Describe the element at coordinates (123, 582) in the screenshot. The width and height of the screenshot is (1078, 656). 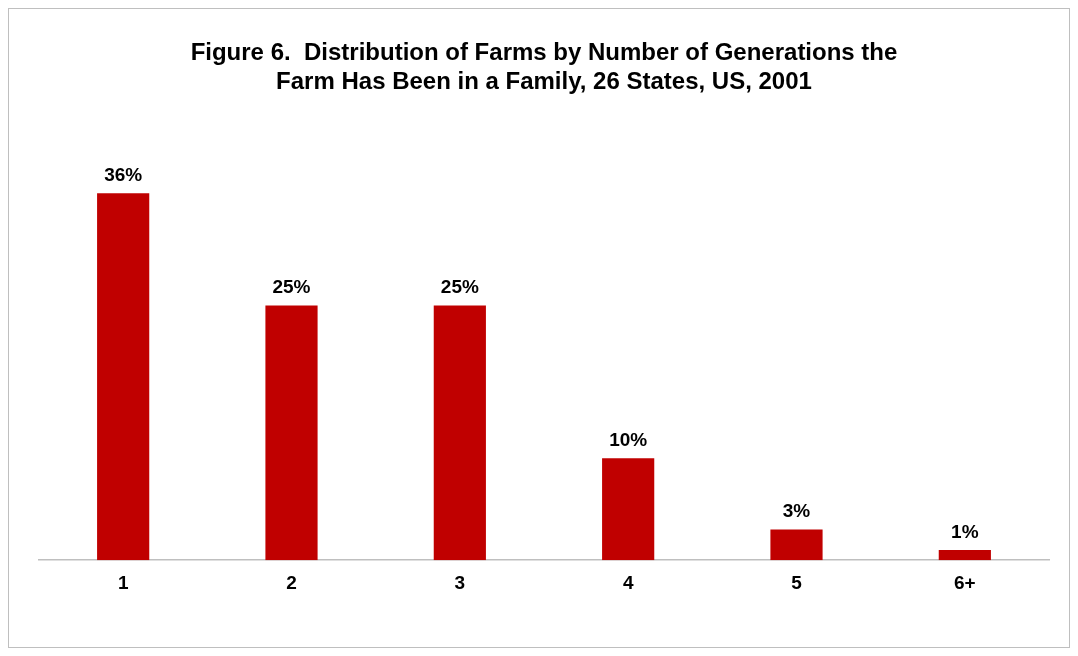
I see `x-tick-label: 1` at that location.